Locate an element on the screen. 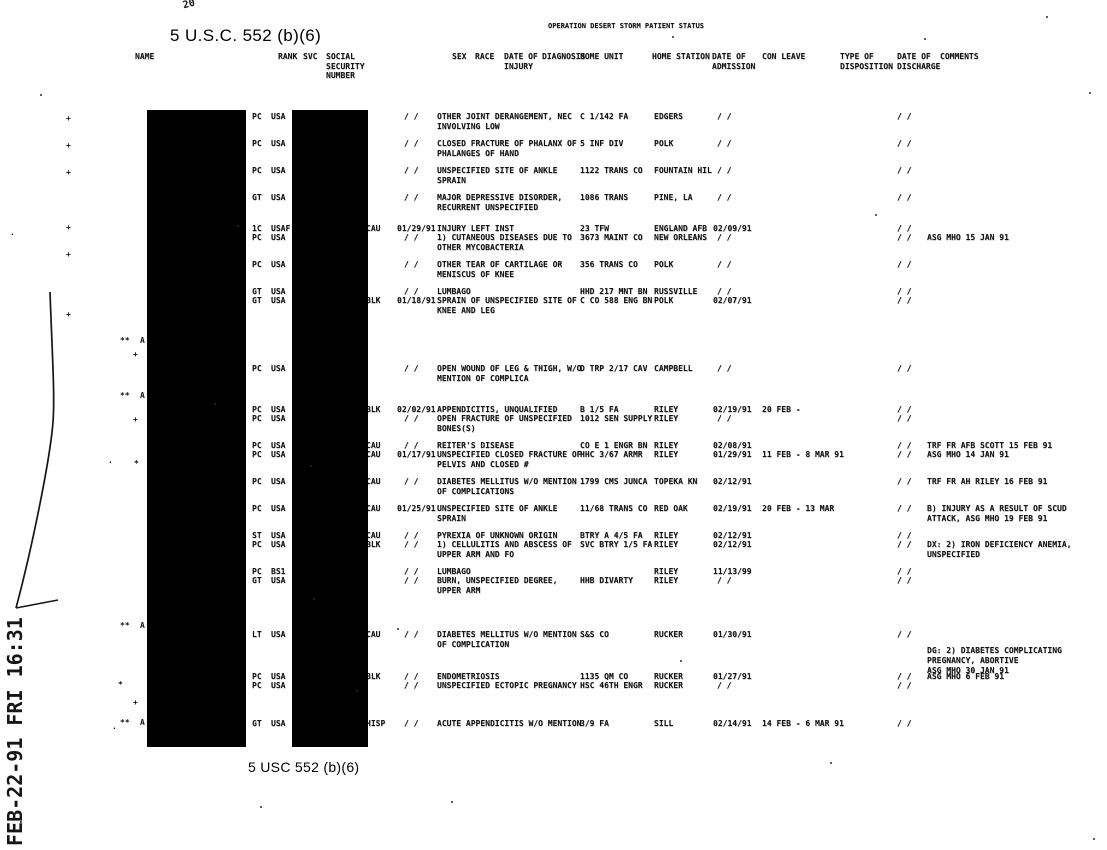 The width and height of the screenshot is (1107, 850). cell-diagnosis: BURN, UNSPECIFIED DEGREE, is located at coordinates (497, 580).